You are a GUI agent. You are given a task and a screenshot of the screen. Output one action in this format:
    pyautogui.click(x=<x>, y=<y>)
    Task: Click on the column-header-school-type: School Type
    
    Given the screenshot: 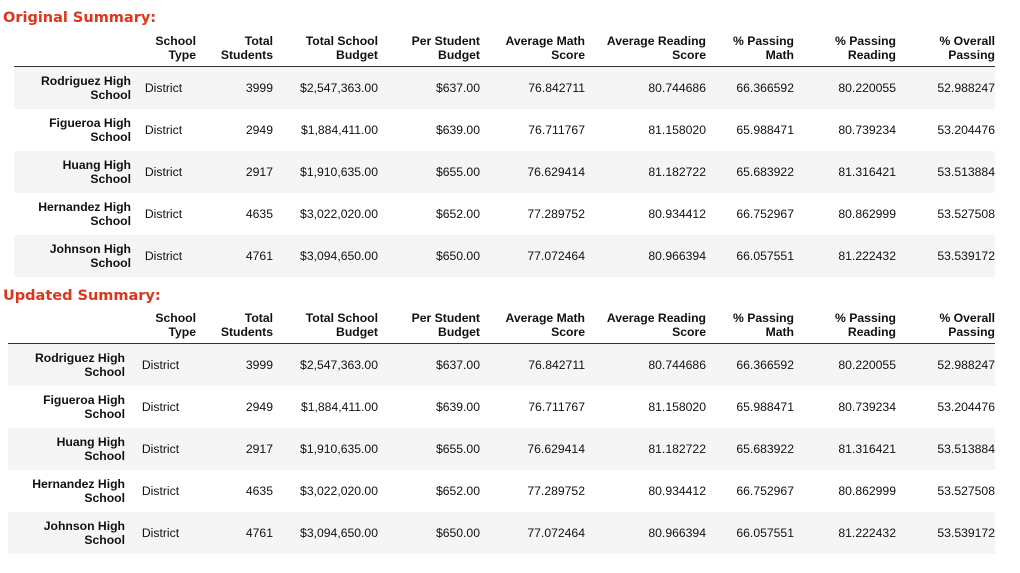 What is the action you would take?
    pyautogui.click(x=163, y=50)
    